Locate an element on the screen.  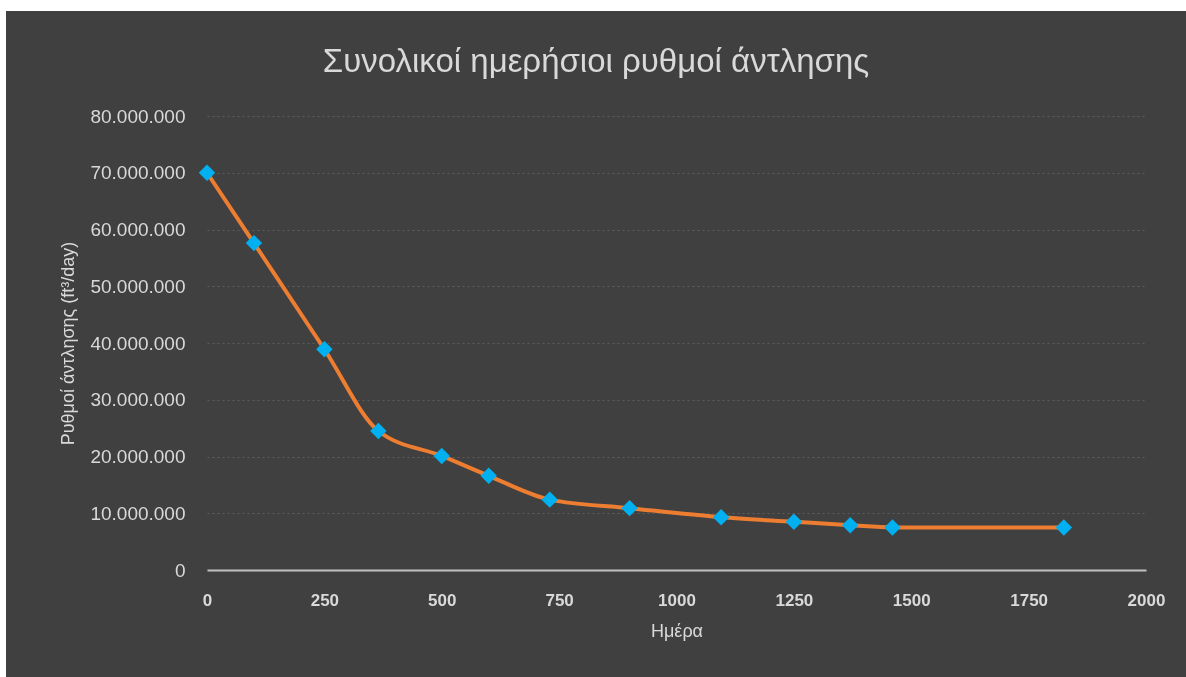
chart-title: Συνολικοί ημερήσιοι ρυθμοί άντλησης is located at coordinates (596, 60).